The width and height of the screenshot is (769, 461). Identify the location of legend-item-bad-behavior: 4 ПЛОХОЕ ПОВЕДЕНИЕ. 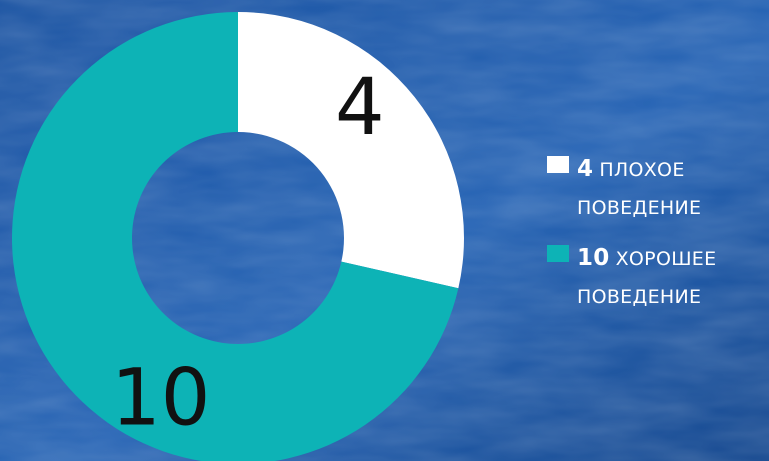
(657, 188).